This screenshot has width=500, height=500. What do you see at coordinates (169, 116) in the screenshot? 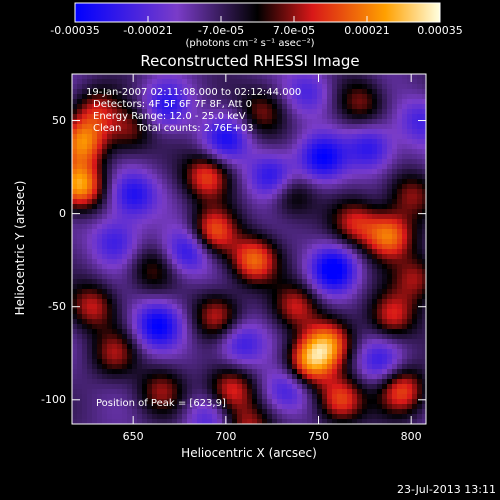
I see `overlay-energy-range: Energy Range: 12.0 - 25.0 keV` at bounding box center [169, 116].